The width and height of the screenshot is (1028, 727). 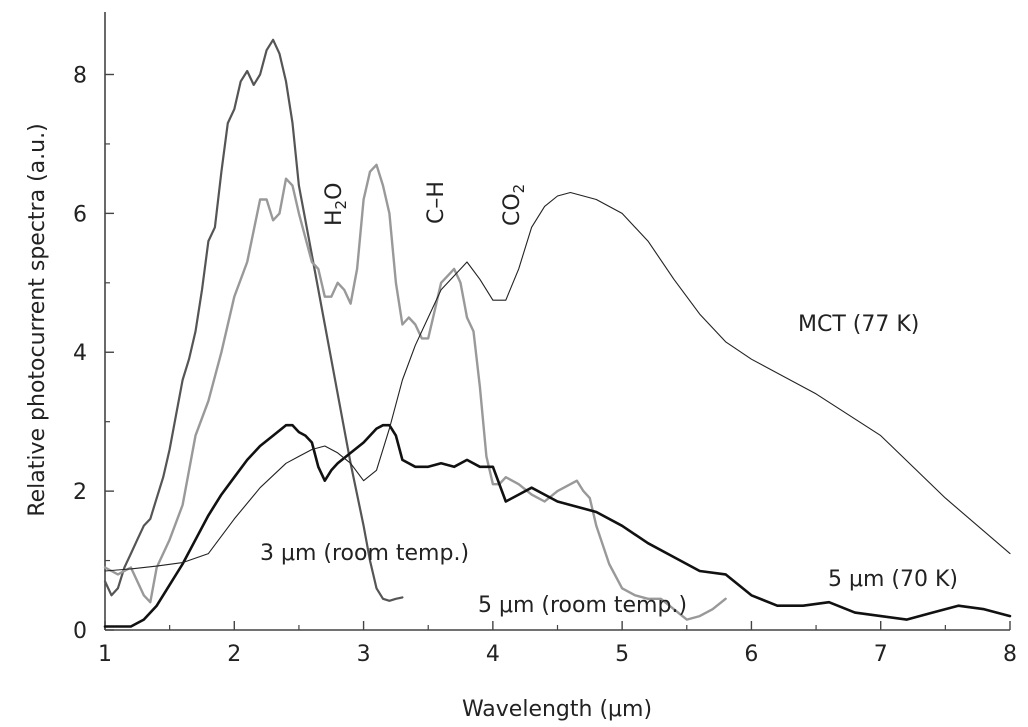 What do you see at coordinates (893, 579) in the screenshot?
I see `annotation-5um-70k: 5 μm (70 K)` at bounding box center [893, 579].